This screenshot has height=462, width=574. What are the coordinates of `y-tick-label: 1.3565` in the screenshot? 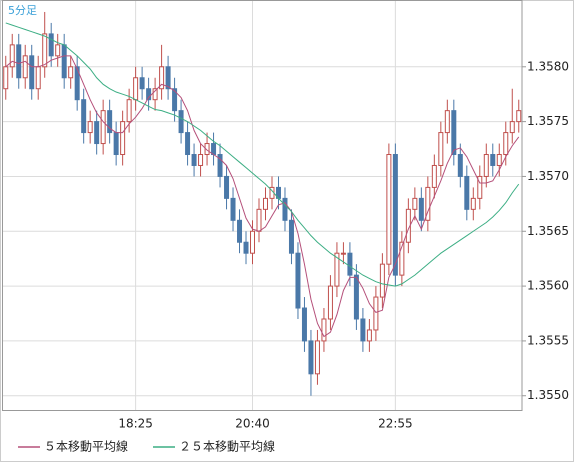 It's located at (548, 231).